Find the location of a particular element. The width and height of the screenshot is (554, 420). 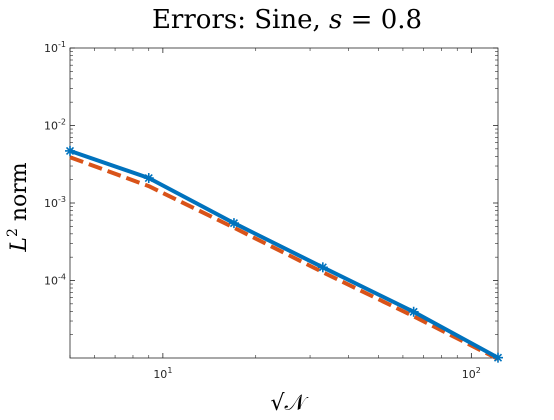

y-tick-label: 10⁻¹ is located at coordinates (55, 47).